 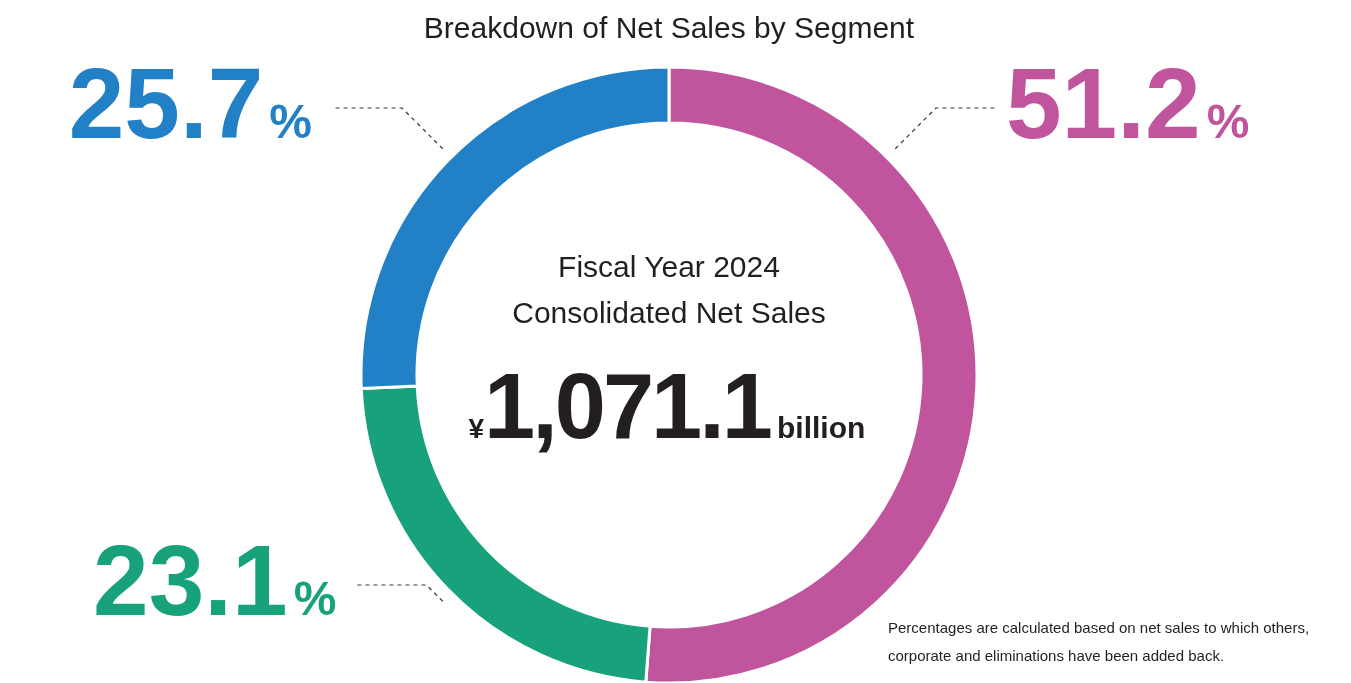 What do you see at coordinates (821, 427) in the screenshot?
I see `text: billion` at bounding box center [821, 427].